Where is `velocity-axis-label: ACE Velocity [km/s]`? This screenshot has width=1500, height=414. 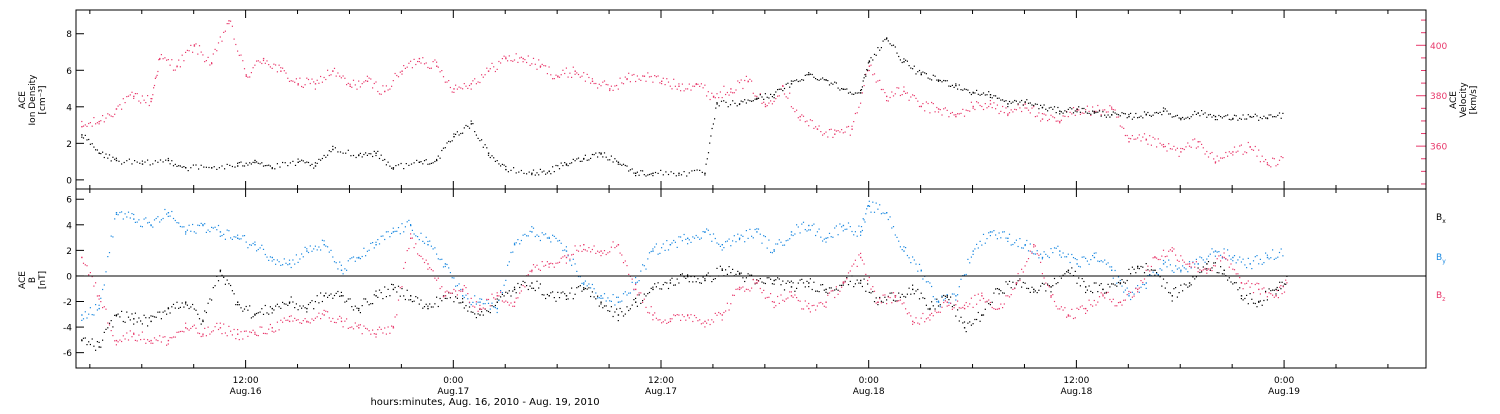
velocity-axis-label: ACE Velocity [km/s] is located at coordinates (1464, 100).